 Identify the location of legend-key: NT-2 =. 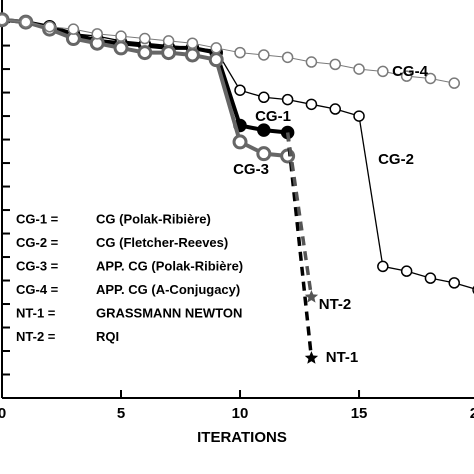
(36, 336).